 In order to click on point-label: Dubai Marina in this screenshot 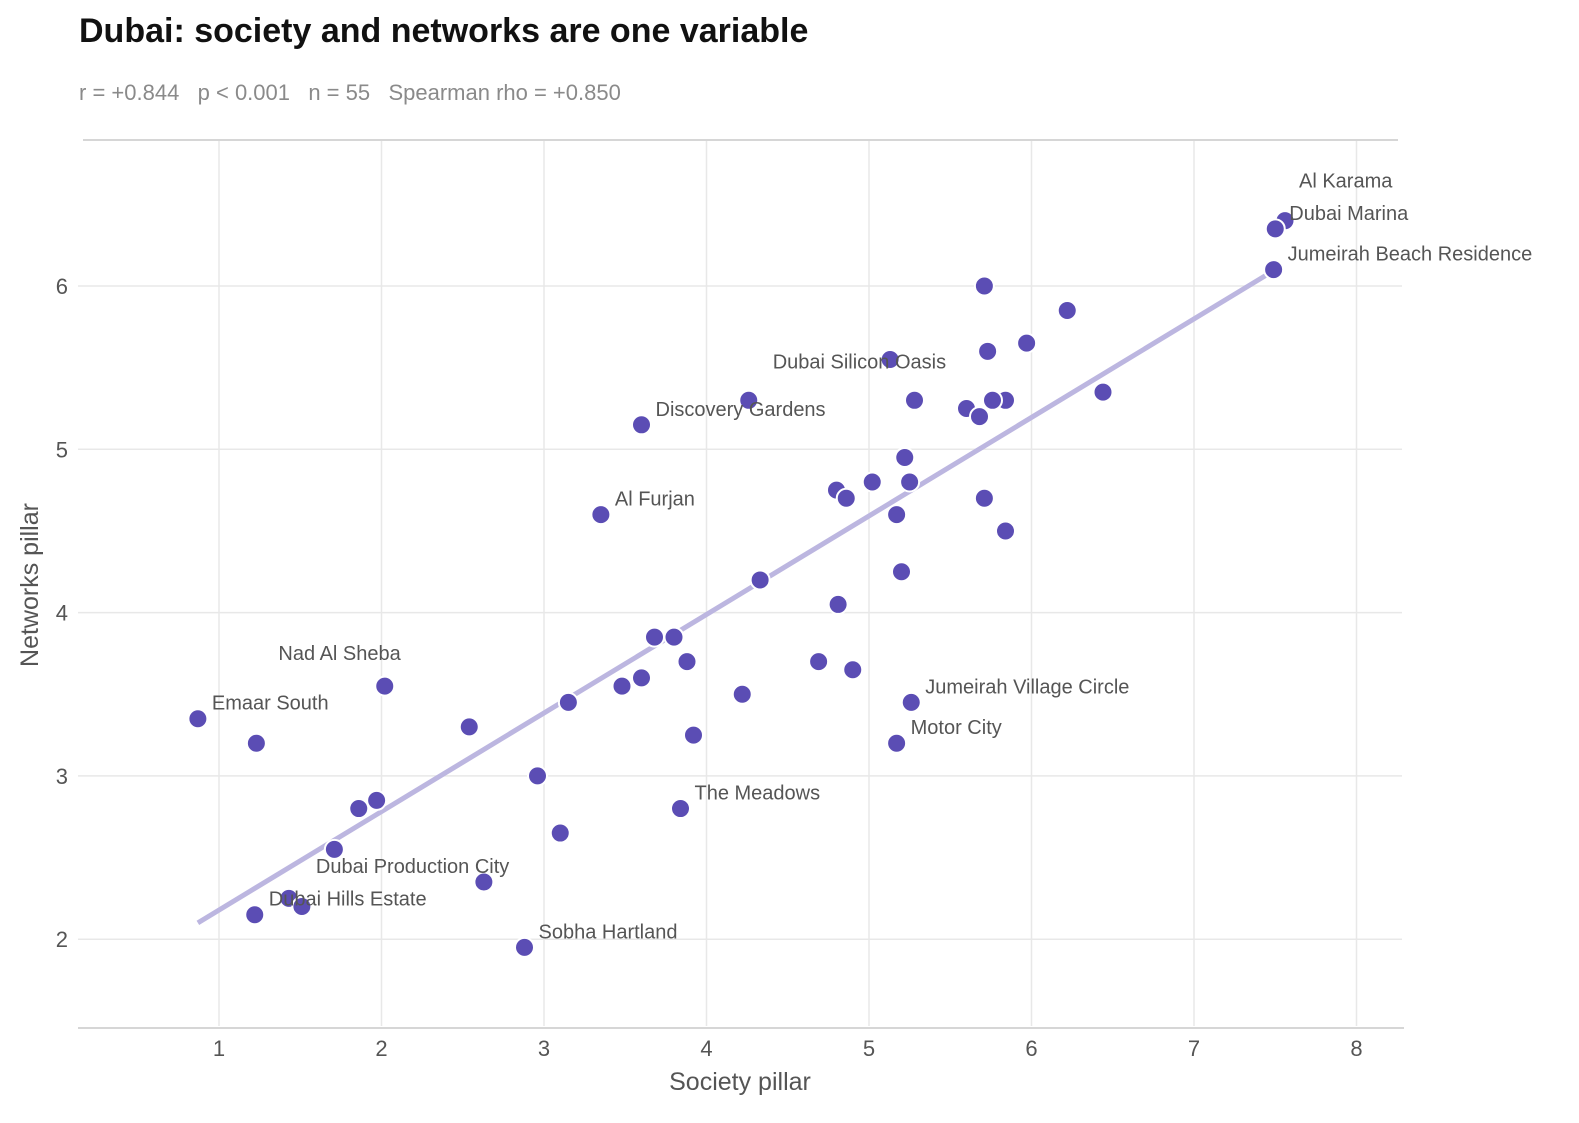, I will do `click(1349, 214)`.